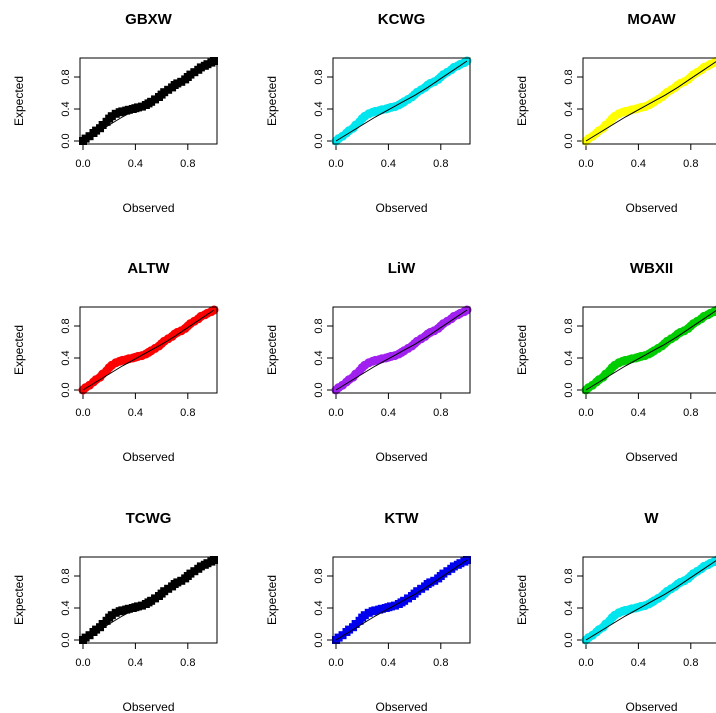  What do you see at coordinates (402, 19) in the screenshot?
I see `panel-title: KCWG` at bounding box center [402, 19].